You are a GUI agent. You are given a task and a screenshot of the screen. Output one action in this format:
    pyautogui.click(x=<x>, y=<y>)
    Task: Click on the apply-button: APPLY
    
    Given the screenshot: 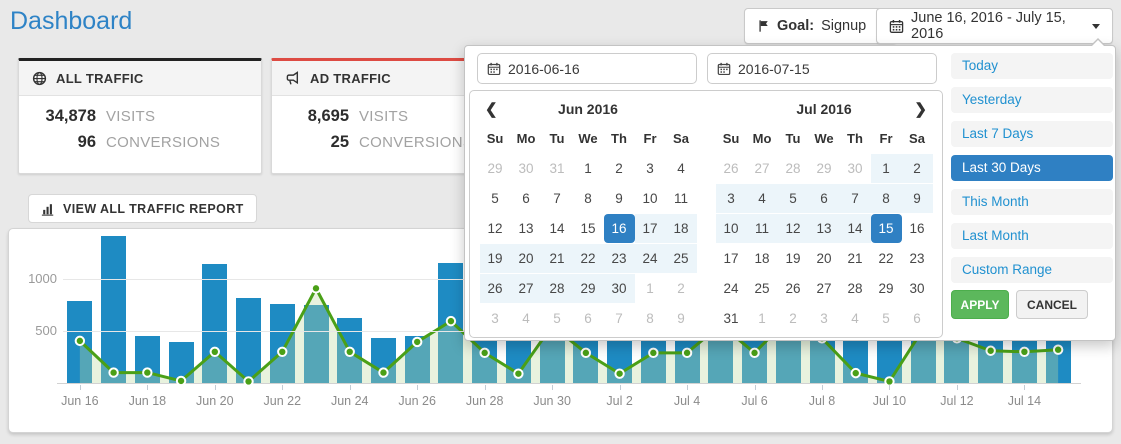 What is the action you would take?
    pyautogui.click(x=980, y=304)
    